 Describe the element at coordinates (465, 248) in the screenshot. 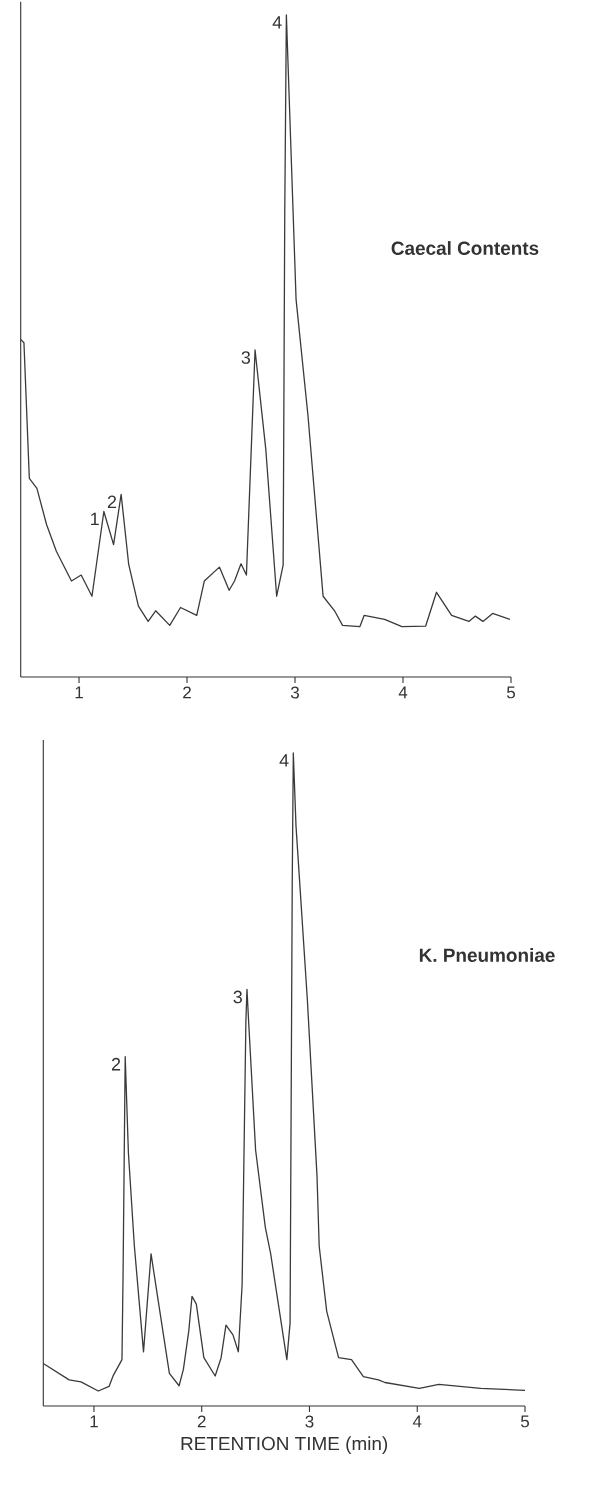

I see `text: Caecal Contents` at that location.